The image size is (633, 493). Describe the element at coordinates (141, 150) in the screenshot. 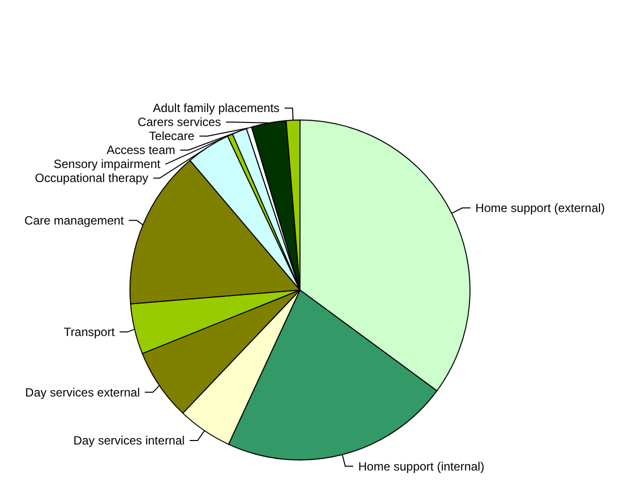

I see `slice-label: Access team` at that location.